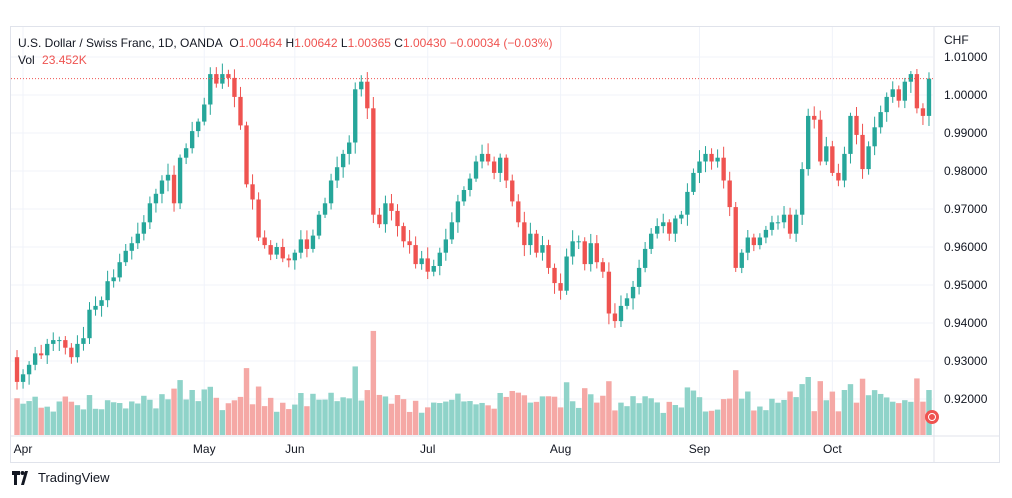  What do you see at coordinates (966, 399) in the screenshot?
I see `y-tick-label: 0.92000` at bounding box center [966, 399].